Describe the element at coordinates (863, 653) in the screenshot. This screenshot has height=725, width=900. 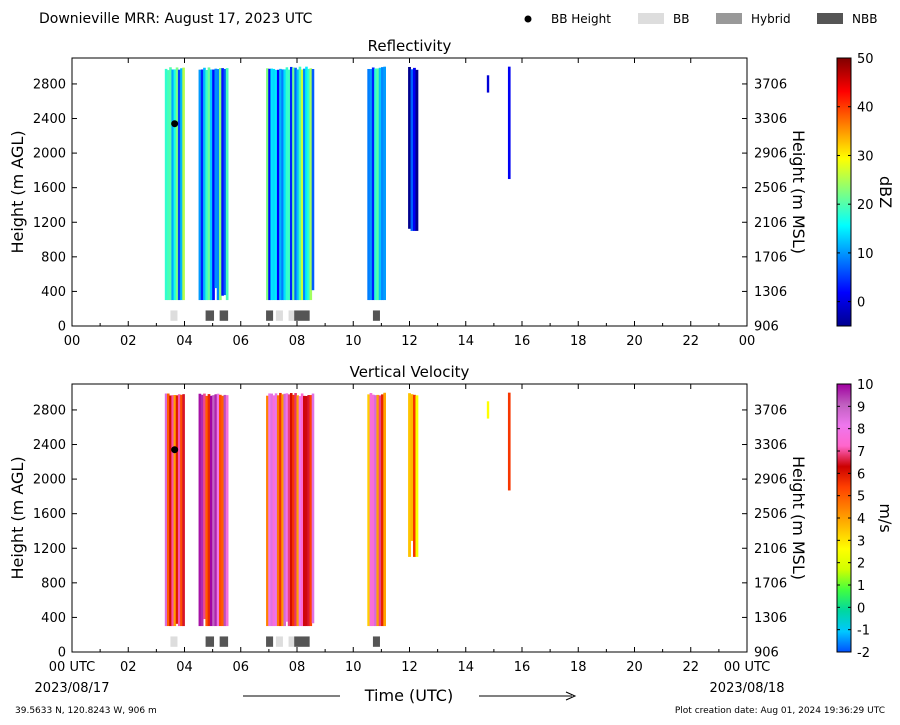
I see `colorbar-tick-label: -2` at that location.